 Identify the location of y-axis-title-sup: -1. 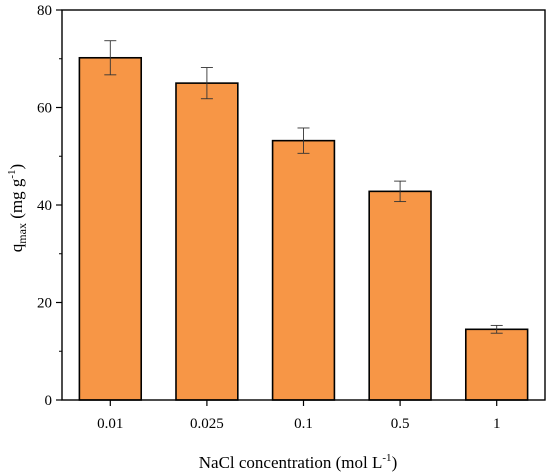
(12, 173).